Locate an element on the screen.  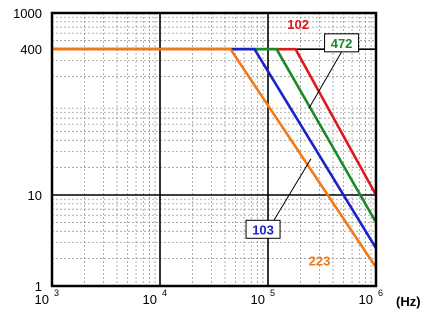
y-tick-label: 400 is located at coordinates (31, 49).